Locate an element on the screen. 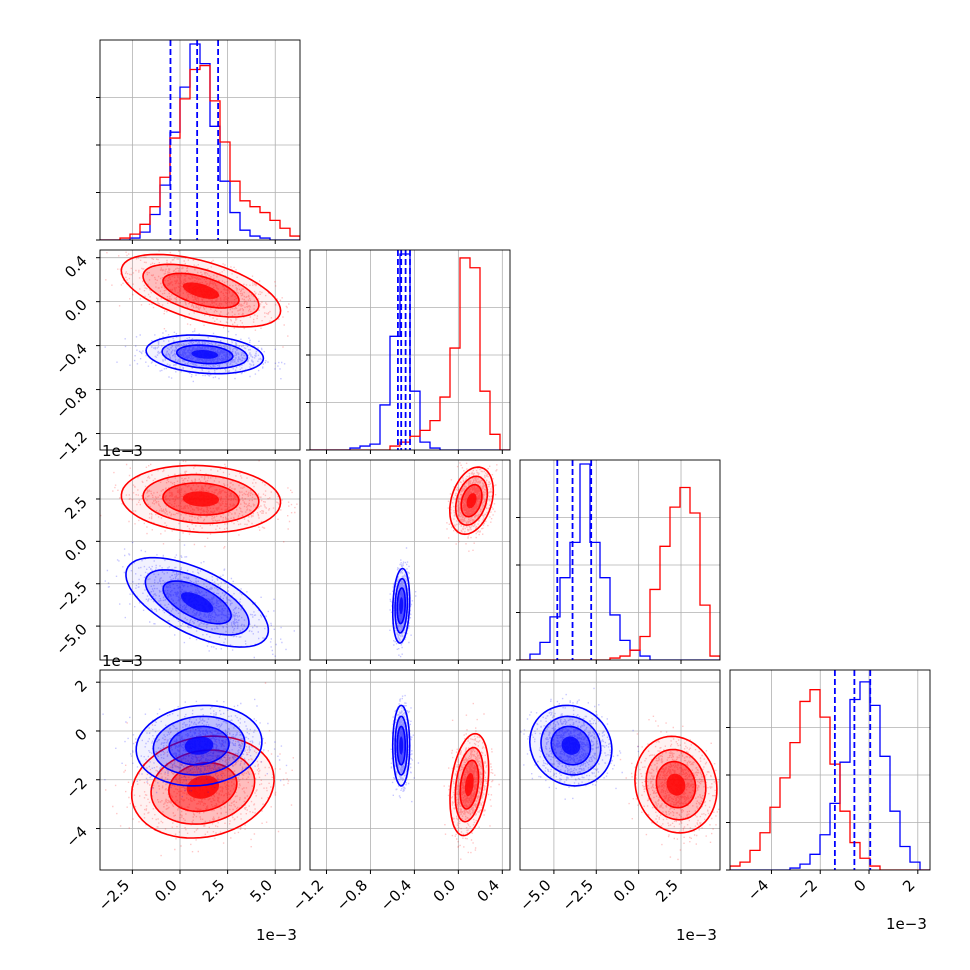 This screenshot has height=970, width=970. y-tick-label-2-3: 2.5 is located at coordinates (76, 508).